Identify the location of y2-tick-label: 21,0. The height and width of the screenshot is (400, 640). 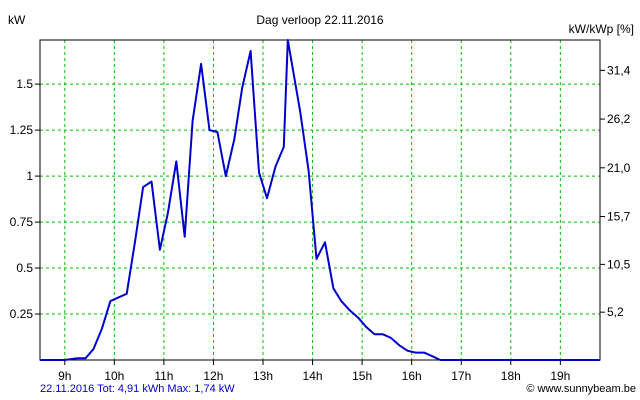
(619, 168).